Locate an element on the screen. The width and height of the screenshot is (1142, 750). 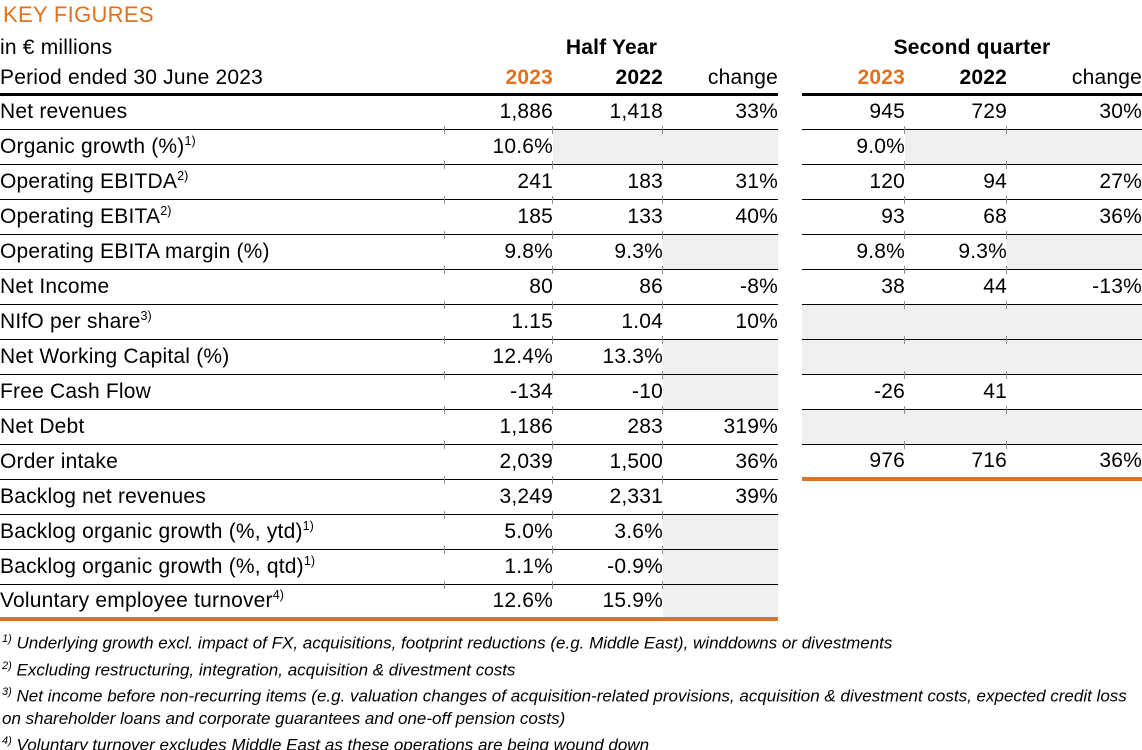
row-label: Net Working Capital (%) is located at coordinates (222, 357).